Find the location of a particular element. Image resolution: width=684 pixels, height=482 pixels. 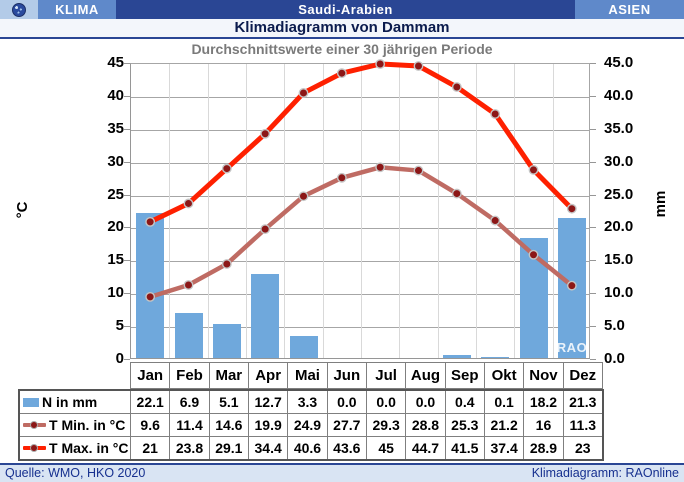

value-cell: 27.7 is located at coordinates (346, 425).